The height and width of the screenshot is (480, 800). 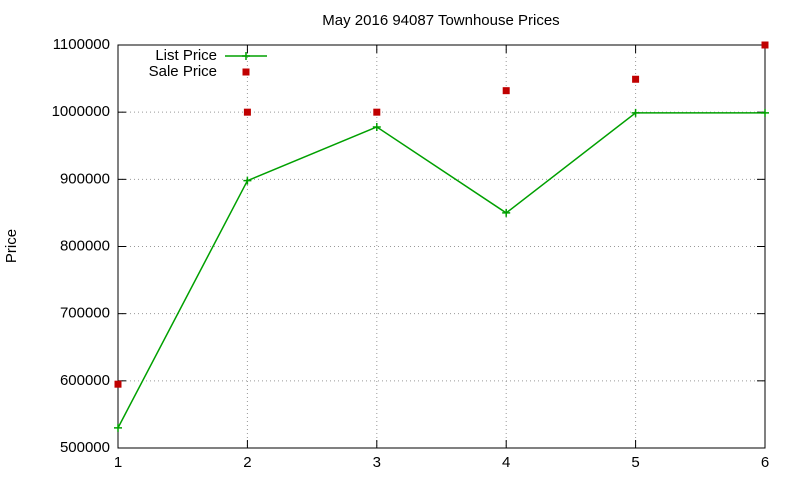 I want to click on y-tick-label: 700000, so click(x=85, y=313).